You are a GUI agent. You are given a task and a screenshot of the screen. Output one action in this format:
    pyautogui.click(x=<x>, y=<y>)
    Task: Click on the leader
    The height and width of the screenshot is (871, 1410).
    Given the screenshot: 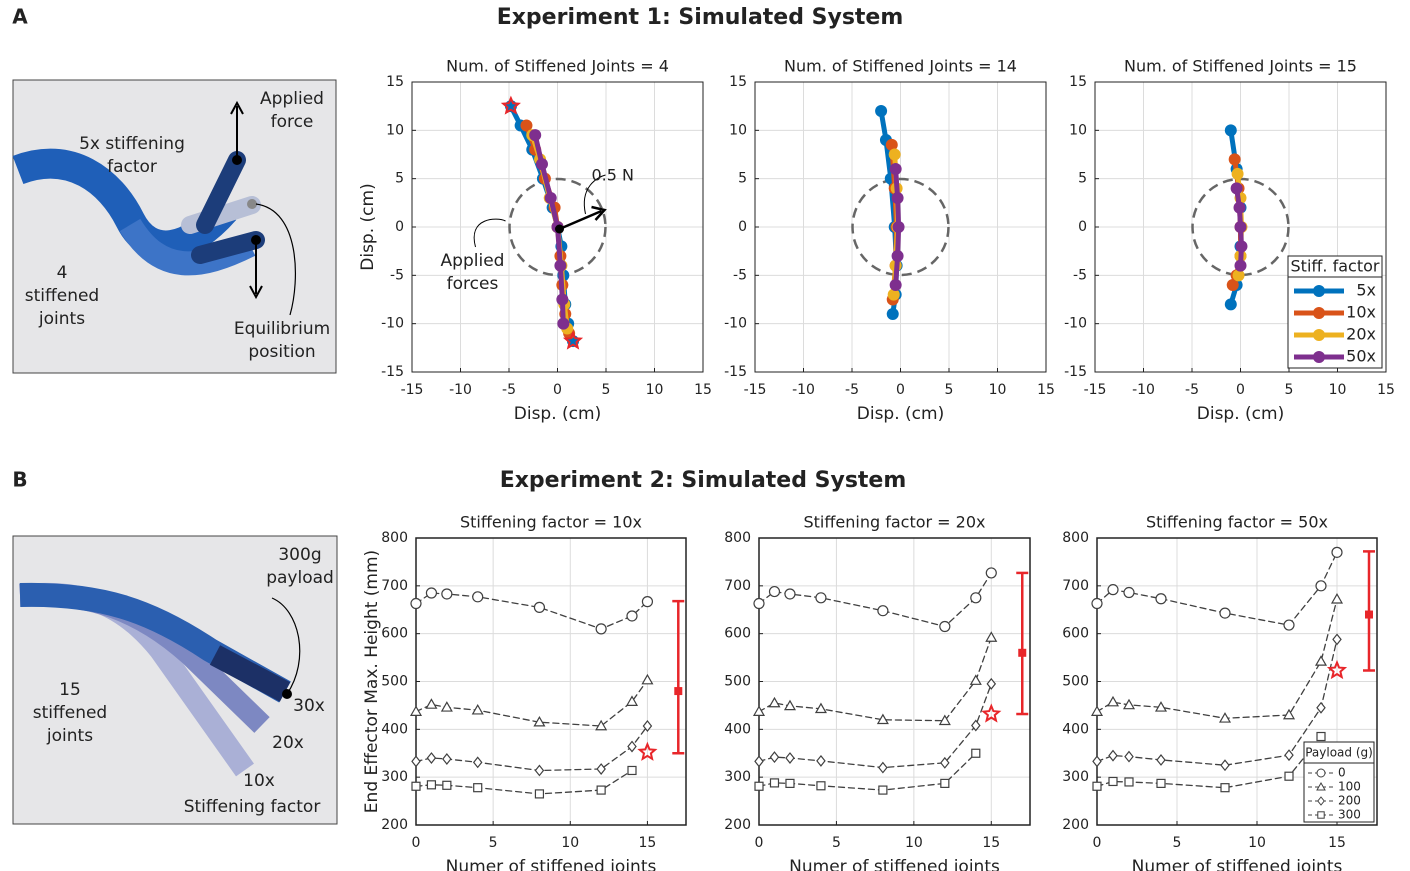 What is the action you would take?
    pyautogui.click(x=594, y=194)
    